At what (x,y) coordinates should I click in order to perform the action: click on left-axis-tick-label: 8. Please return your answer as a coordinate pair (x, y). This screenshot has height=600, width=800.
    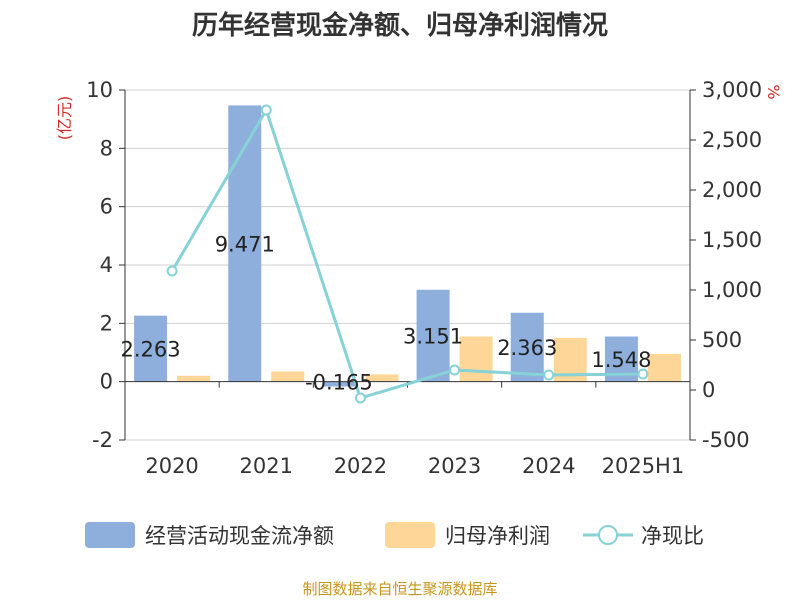
    Looking at the image, I should click on (106, 148).